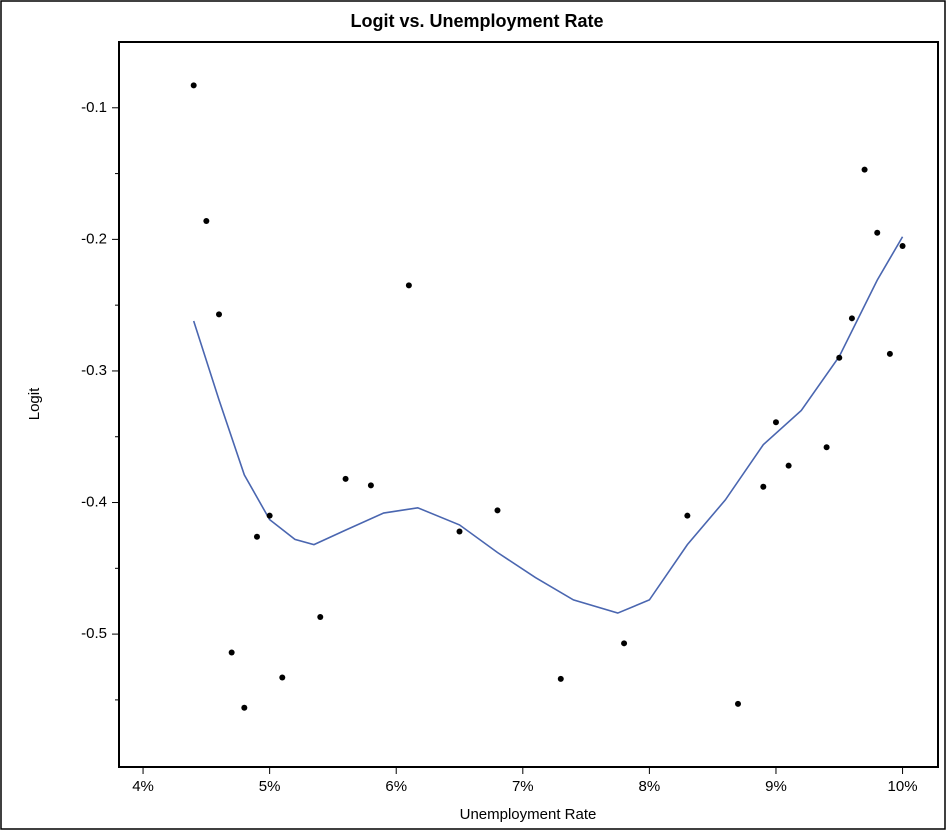 This screenshot has height=832, width=948. What do you see at coordinates (143, 786) in the screenshot?
I see `x-tick-label: 4%` at bounding box center [143, 786].